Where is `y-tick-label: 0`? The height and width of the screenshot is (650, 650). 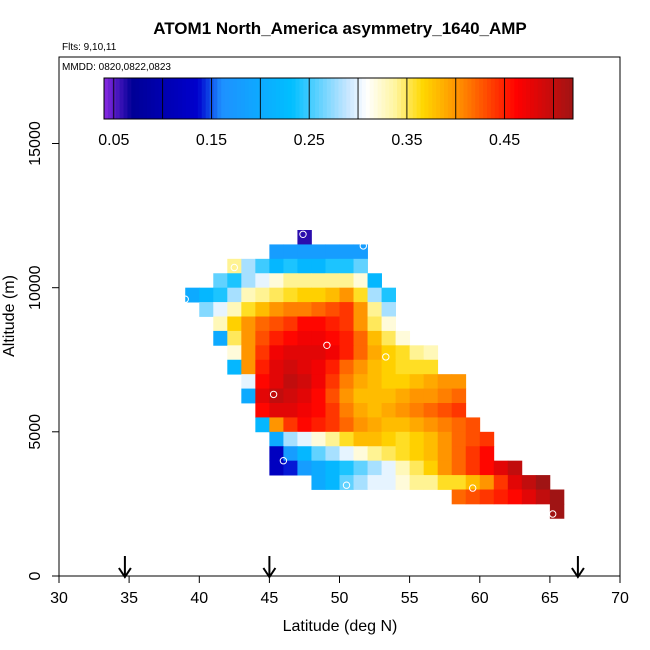 y-tick-label: 0 is located at coordinates (35, 575).